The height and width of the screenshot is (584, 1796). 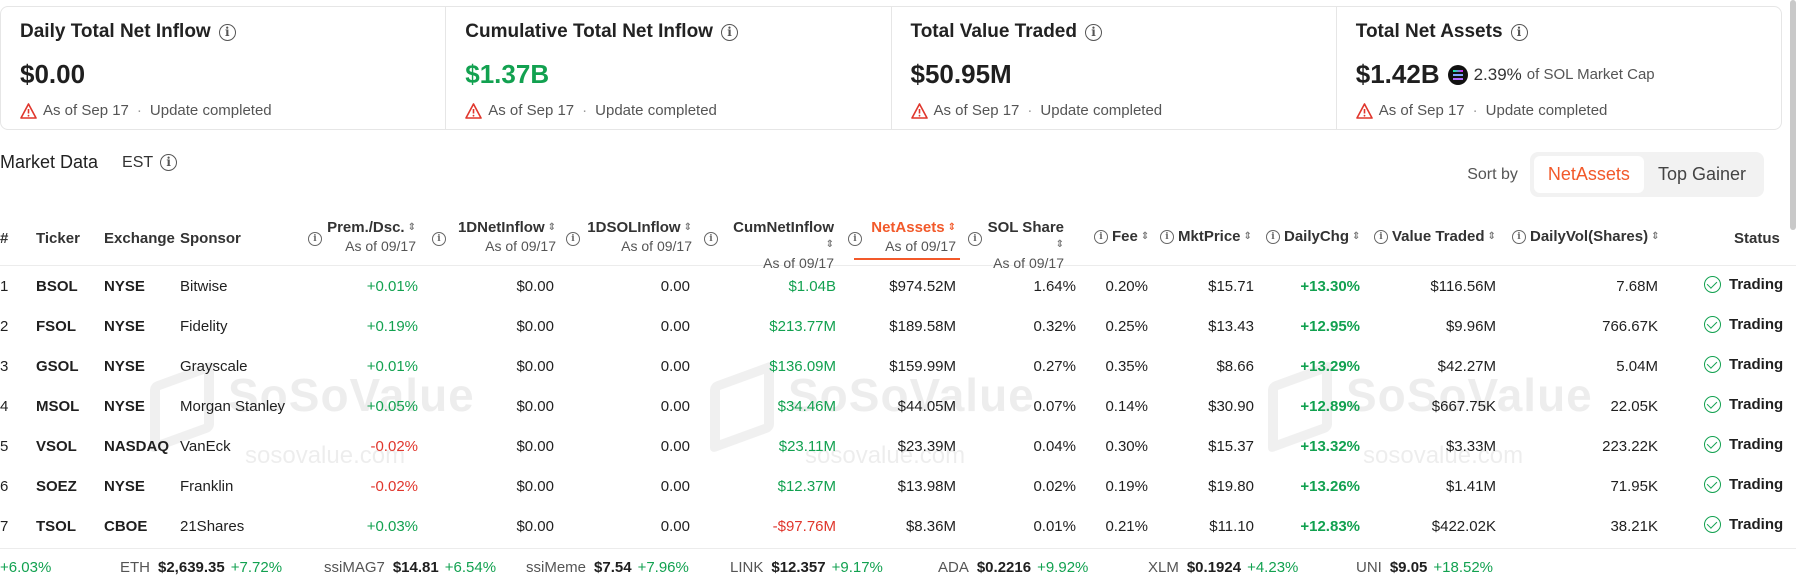 What do you see at coordinates (204, 326) in the screenshot?
I see `cell-sponsor: Fidelity` at bounding box center [204, 326].